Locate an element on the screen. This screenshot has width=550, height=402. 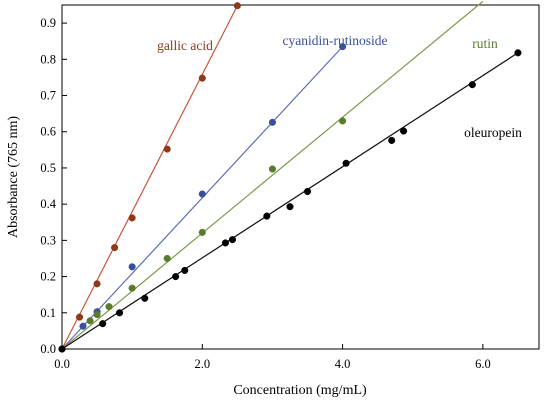
y-tick-label: 0.4 is located at coordinates (48, 204).